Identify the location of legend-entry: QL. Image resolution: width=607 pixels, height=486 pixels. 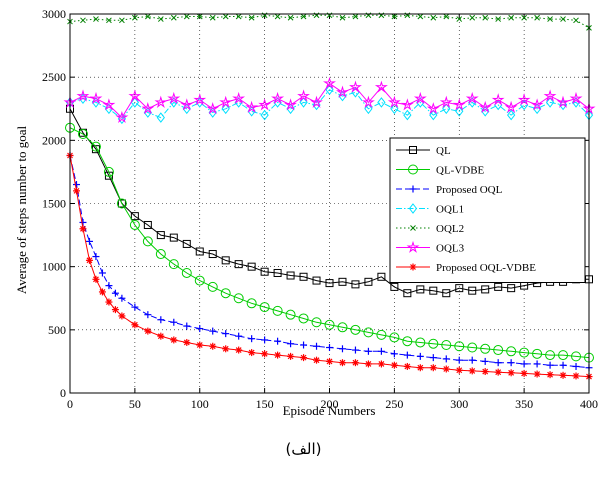
(423, 151).